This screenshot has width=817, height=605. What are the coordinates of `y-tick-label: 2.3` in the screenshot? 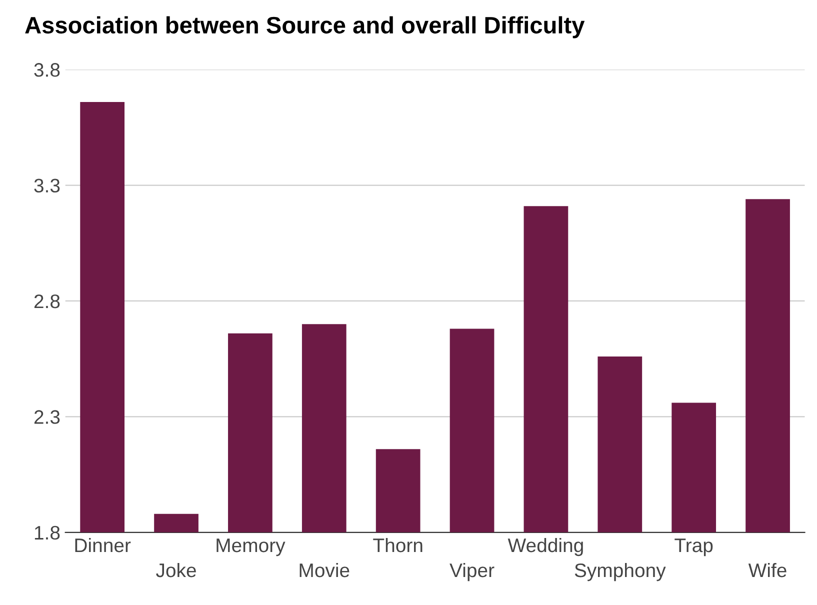 It's located at (47, 417).